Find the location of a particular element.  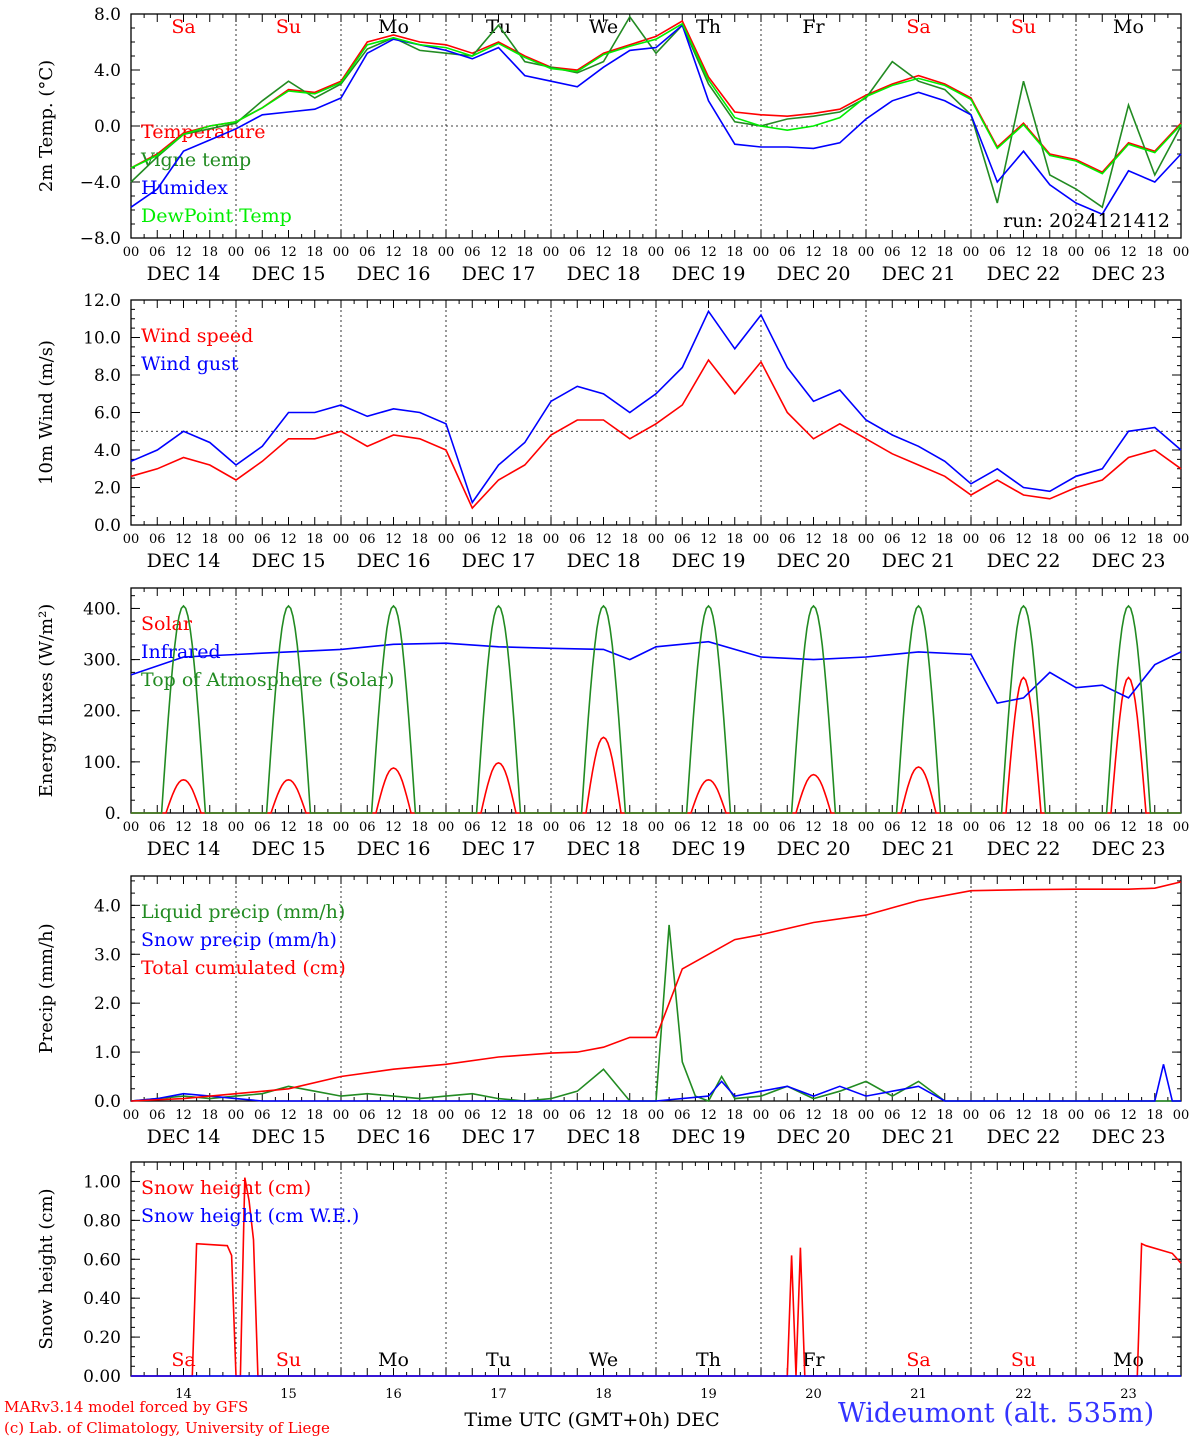

legend-entry: Solar is located at coordinates (167, 624).